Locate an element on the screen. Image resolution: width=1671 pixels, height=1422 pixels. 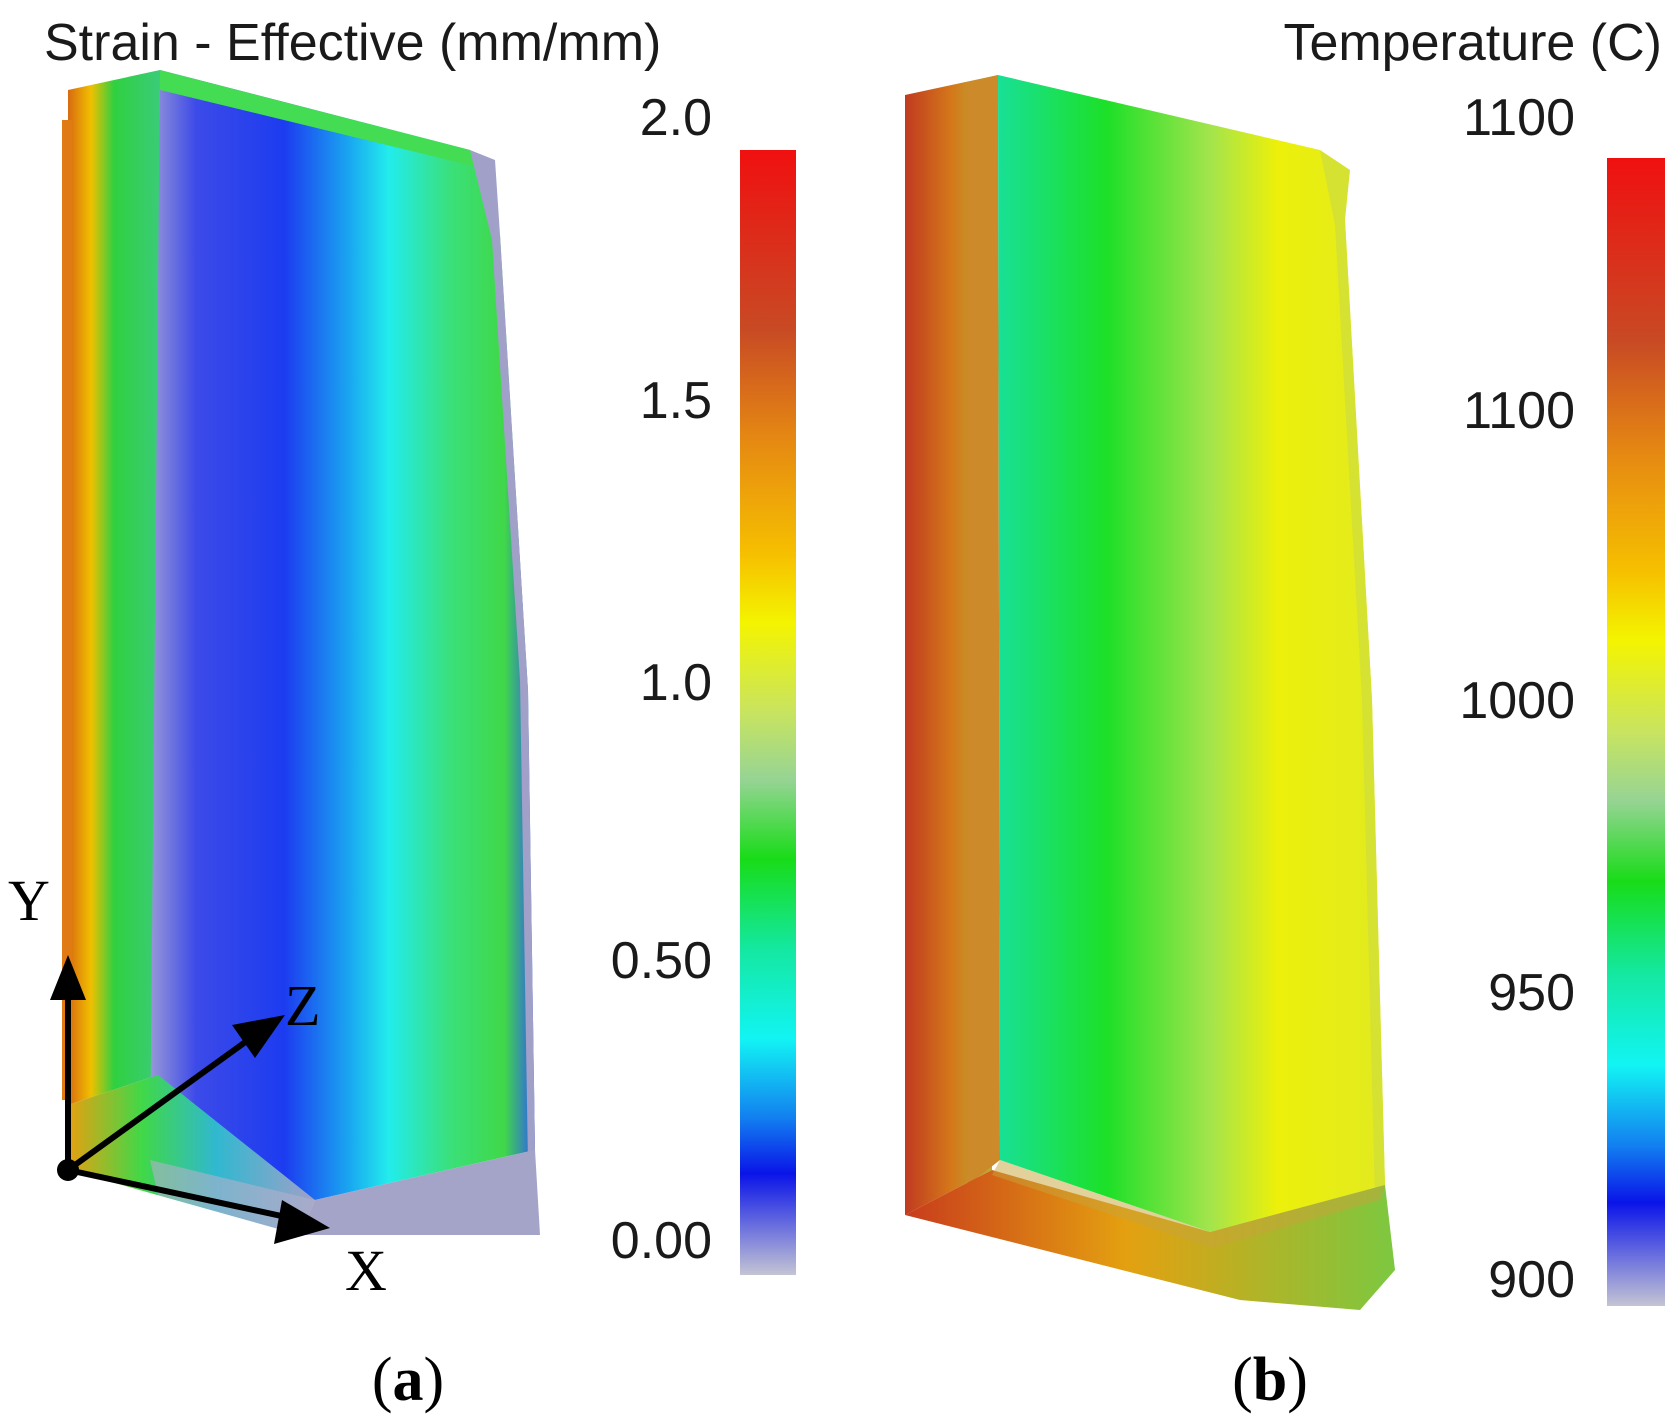
strain-colorbar: 2.0 1.5 1.0 0.50 0.00 is located at coordinates (703, 682).